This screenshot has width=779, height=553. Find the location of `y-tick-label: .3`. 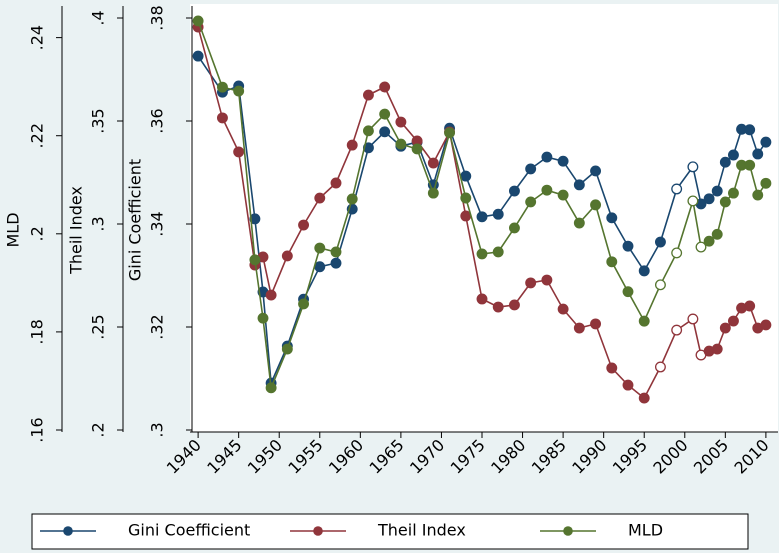

y-tick-label: .3 is located at coordinates (98, 223).